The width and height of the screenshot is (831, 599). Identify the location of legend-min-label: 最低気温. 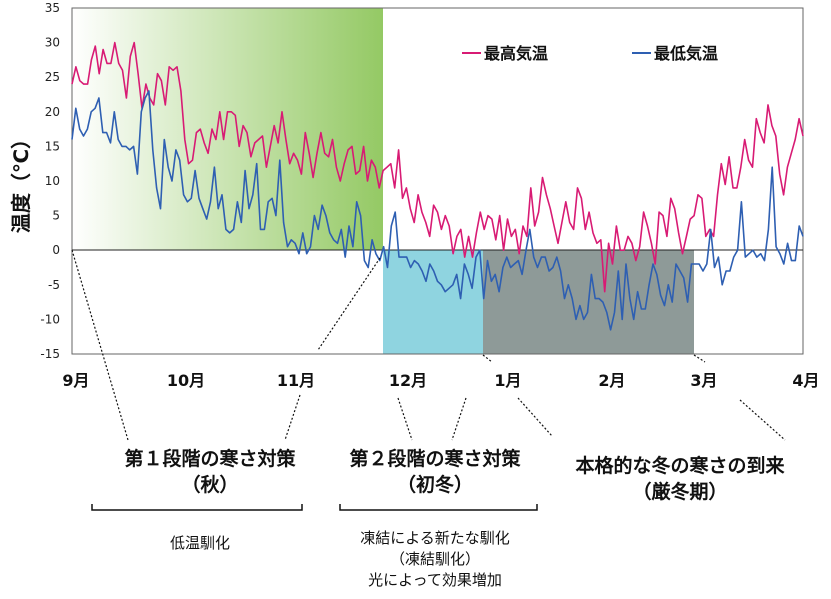
(686, 53).